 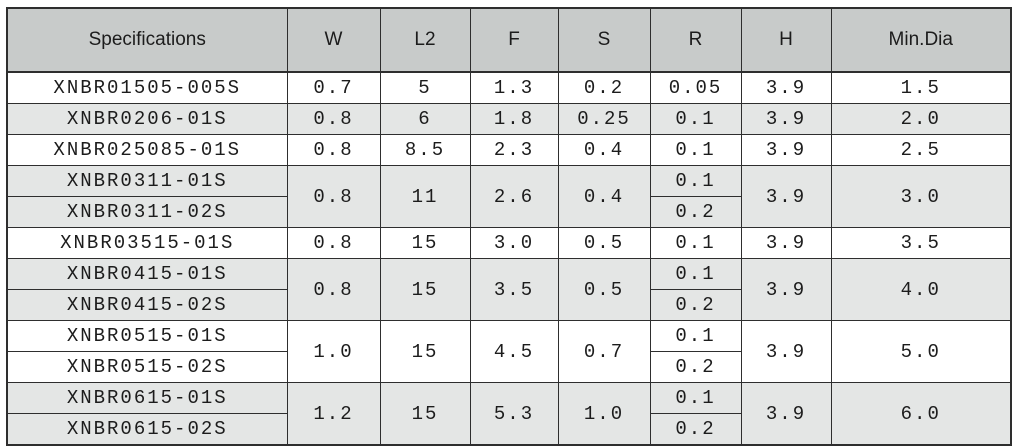 I want to click on table-row: XNBR0415-01S 0.8 15 3.5 0.5 0.1 3.9 4.0, so click(x=509, y=289).